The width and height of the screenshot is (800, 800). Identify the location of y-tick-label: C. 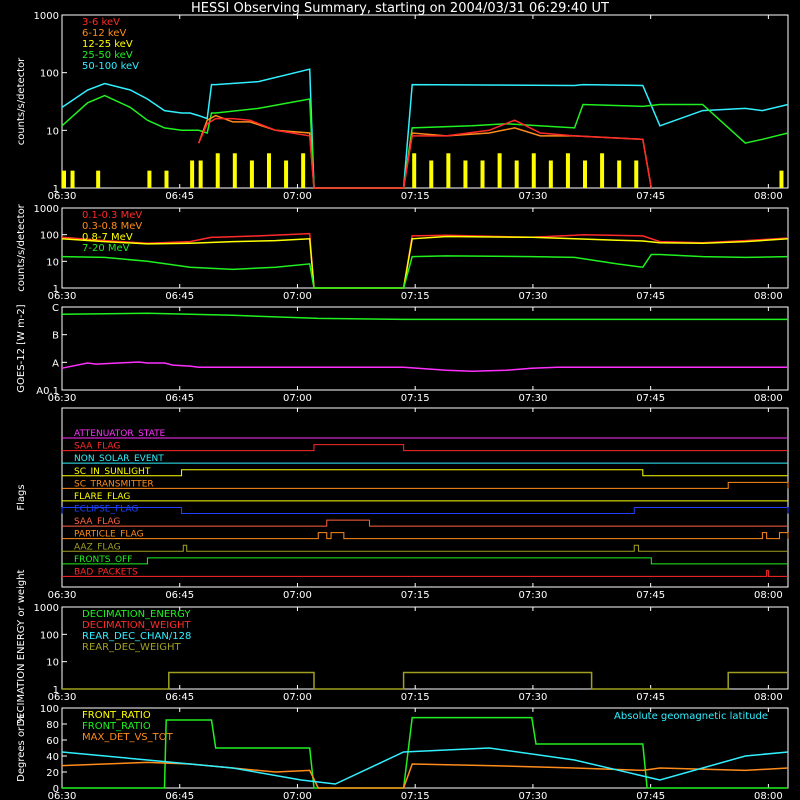
(55, 308).